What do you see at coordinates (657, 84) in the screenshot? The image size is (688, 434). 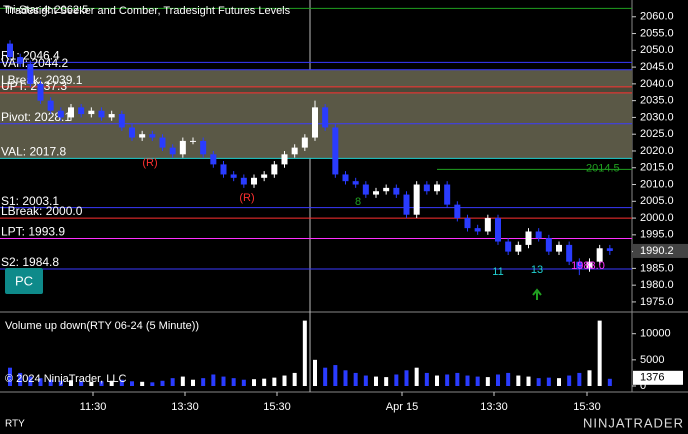 I see `y-tick-label: 2040.0` at bounding box center [657, 84].